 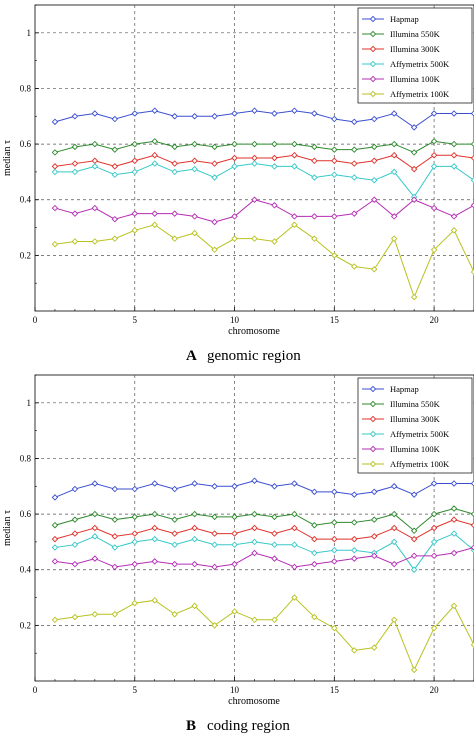 I want to click on legend-marker-illumina-300k, so click(x=373, y=419).